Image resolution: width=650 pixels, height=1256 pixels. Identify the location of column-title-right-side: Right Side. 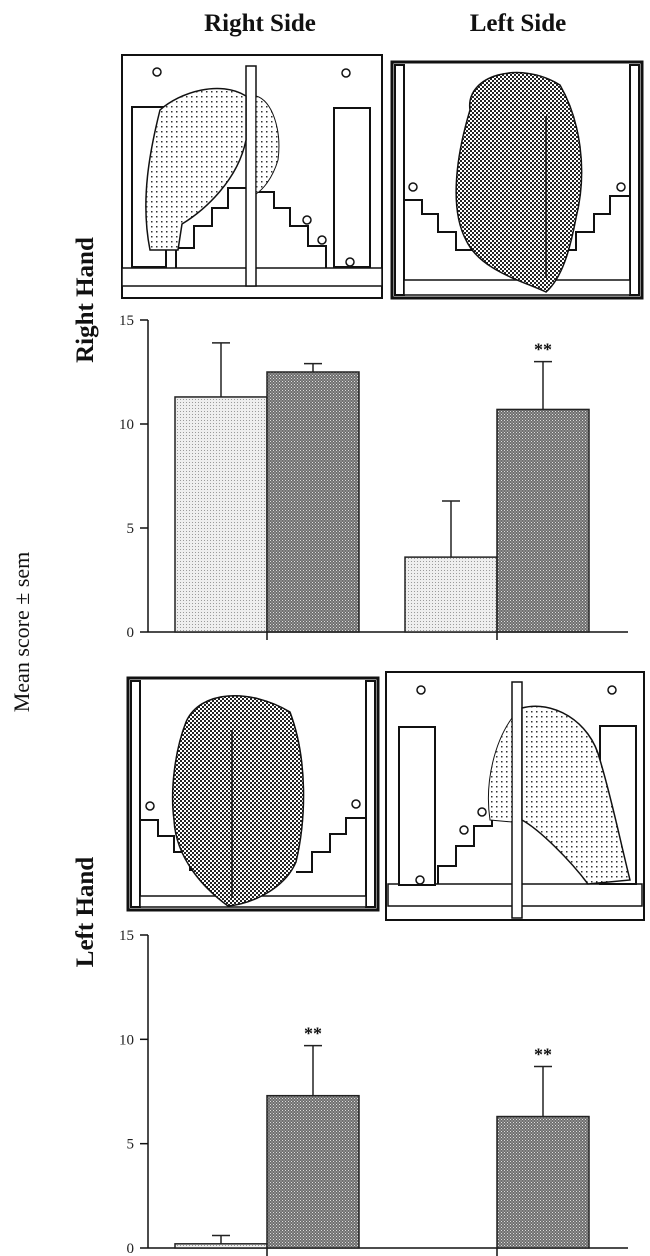
(260, 23).